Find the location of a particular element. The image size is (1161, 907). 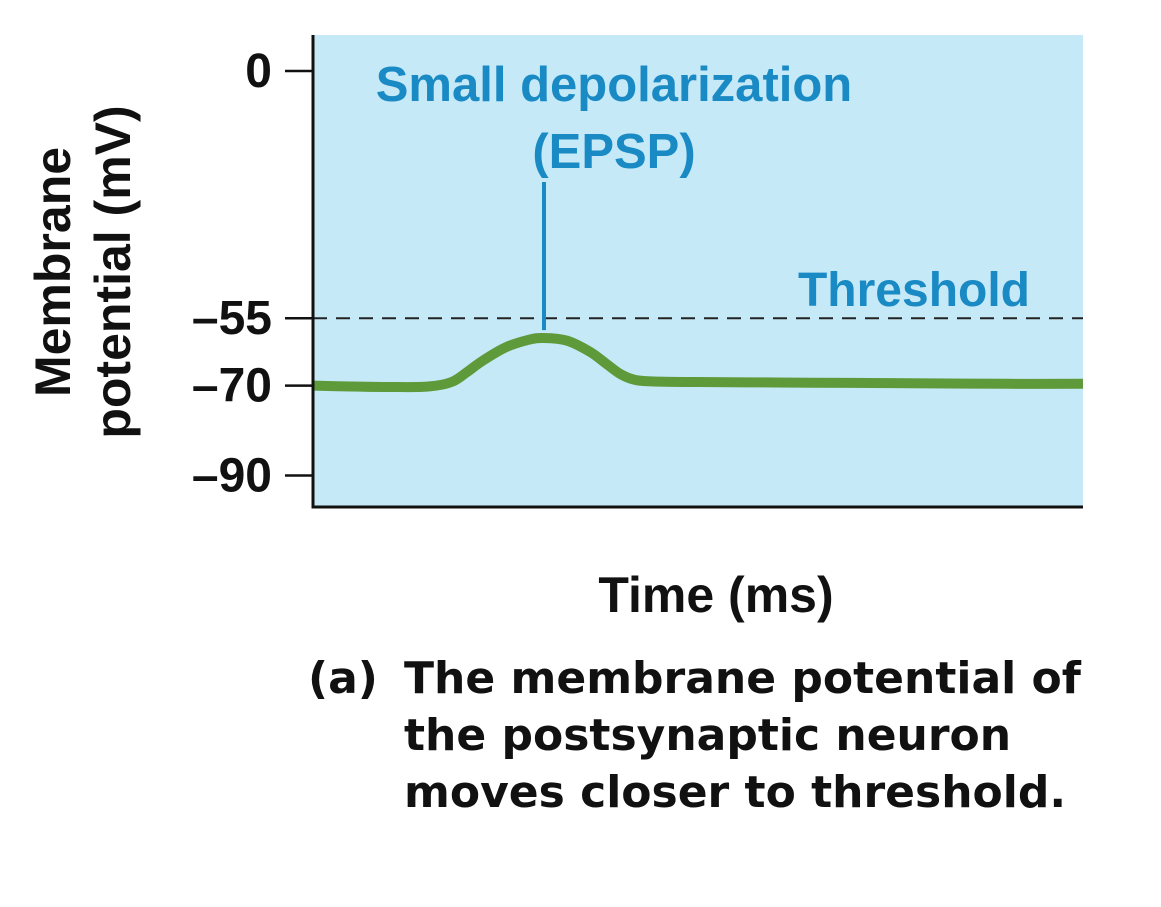

y-axis-label: Membrane potential (mV) is located at coordinates (83, 271).